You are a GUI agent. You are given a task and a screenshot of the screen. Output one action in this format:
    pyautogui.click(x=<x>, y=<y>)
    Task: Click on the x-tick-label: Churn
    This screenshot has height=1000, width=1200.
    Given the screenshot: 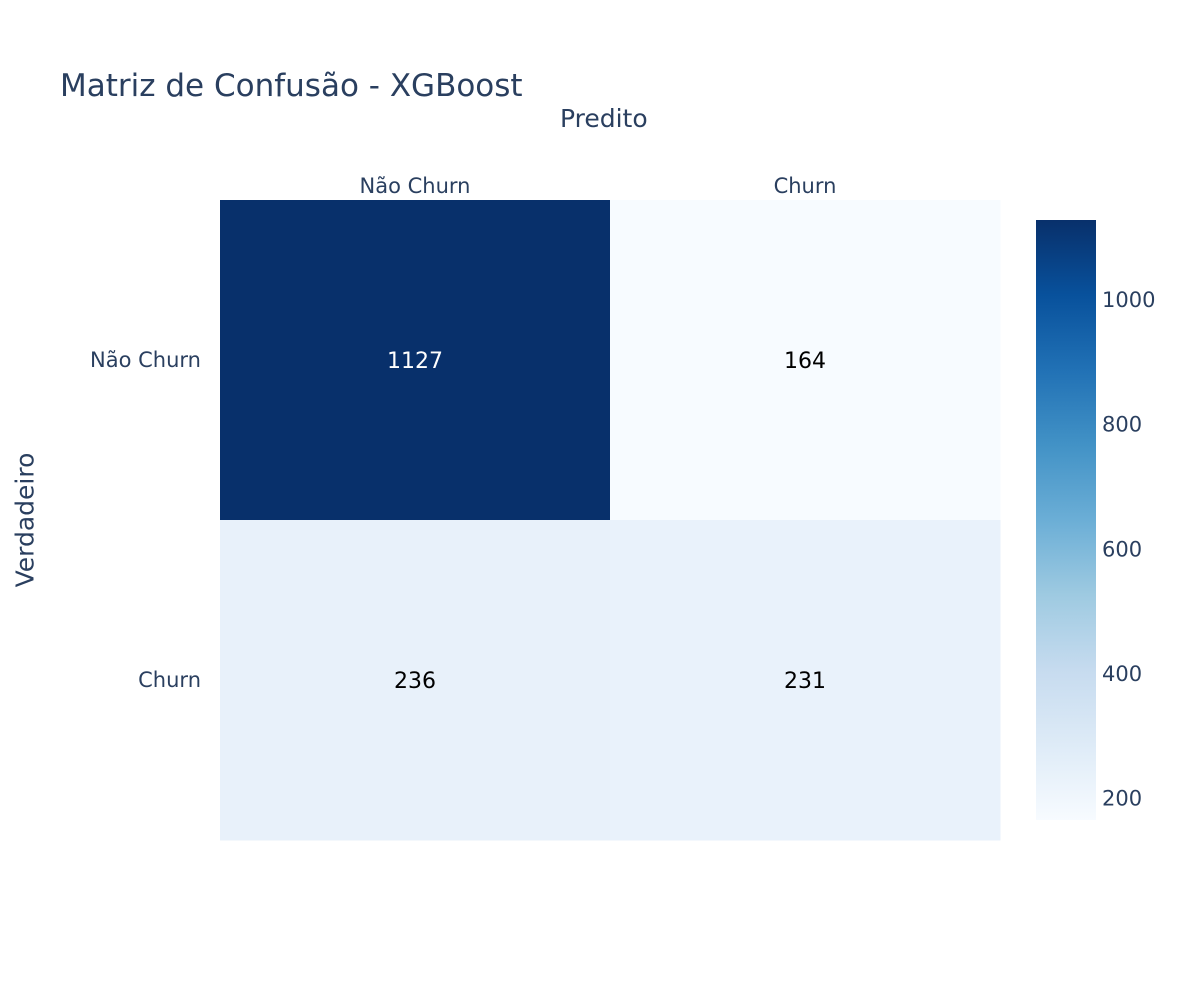 What is the action you would take?
    pyautogui.click(x=805, y=186)
    